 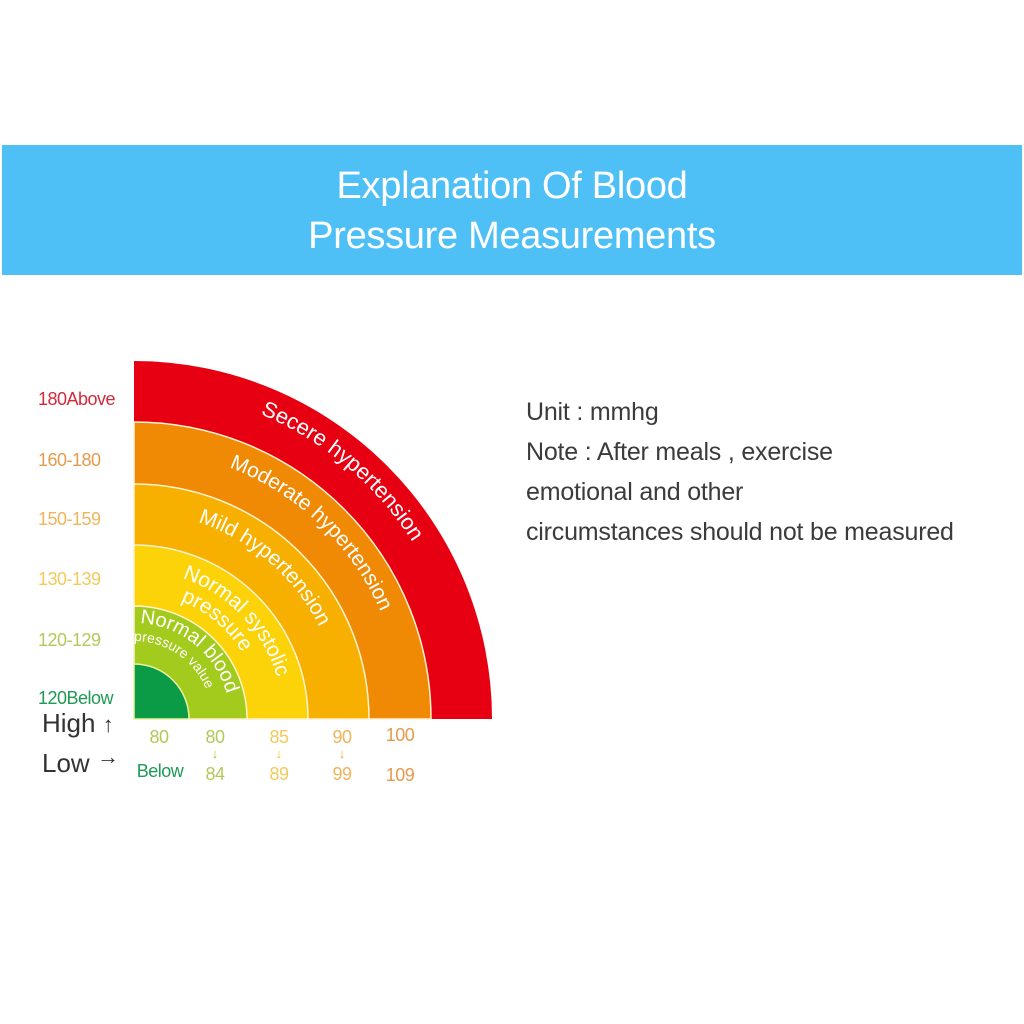 What do you see at coordinates (80, 761) in the screenshot?
I see `legend-low: Low →` at bounding box center [80, 761].